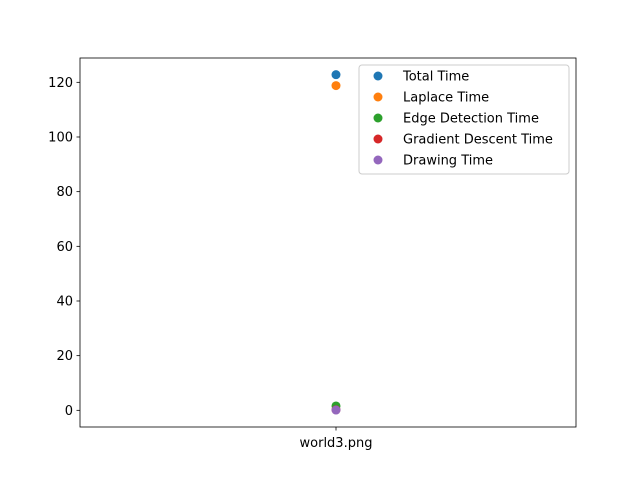 The image size is (640, 480). Describe the element at coordinates (60, 137) in the screenshot. I see `y-tick-label: 100` at that location.